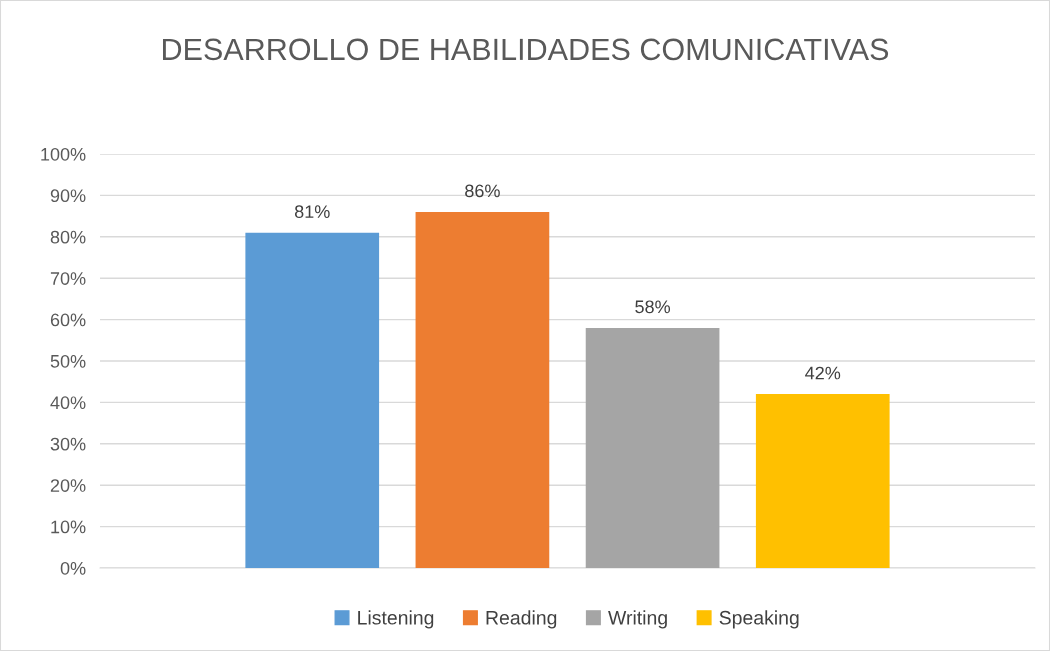  What do you see at coordinates (526, 49) in the screenshot?
I see `chart-title: DESARROLLO DE HABILIDADES COMUNICATIVAS` at bounding box center [526, 49].